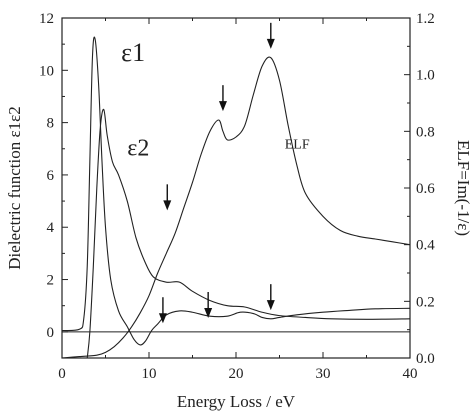  What do you see at coordinates (297, 144) in the screenshot?
I see `series-label-elf: ELF` at bounding box center [297, 144].